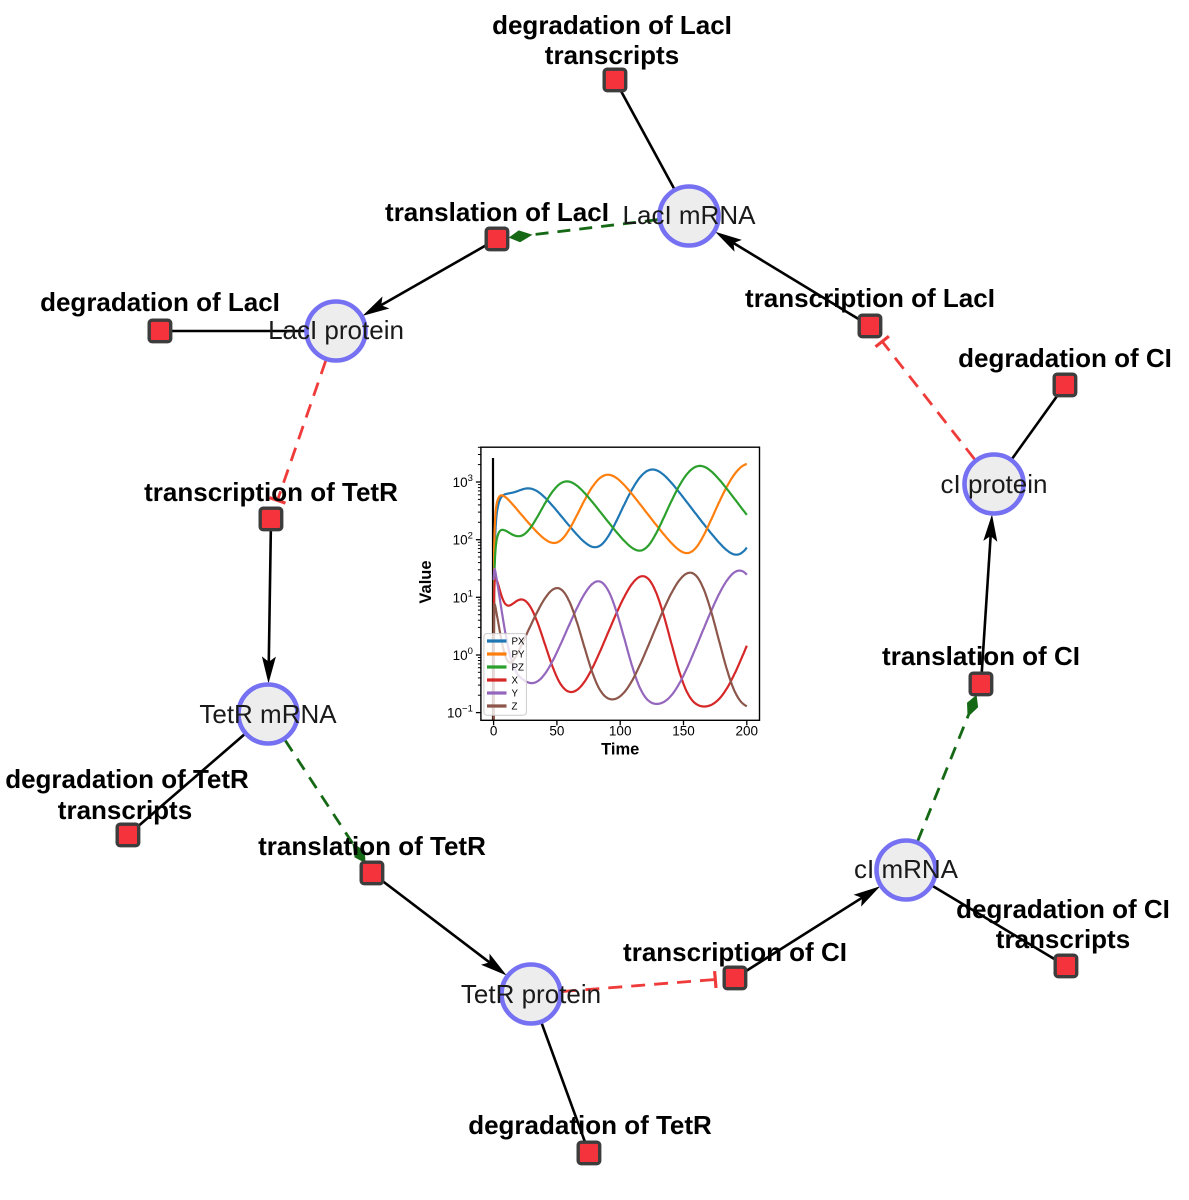 This screenshot has width=1189, height=1200. Describe the element at coordinates (515, 707) in the screenshot. I see `svg-text: Z` at that location.